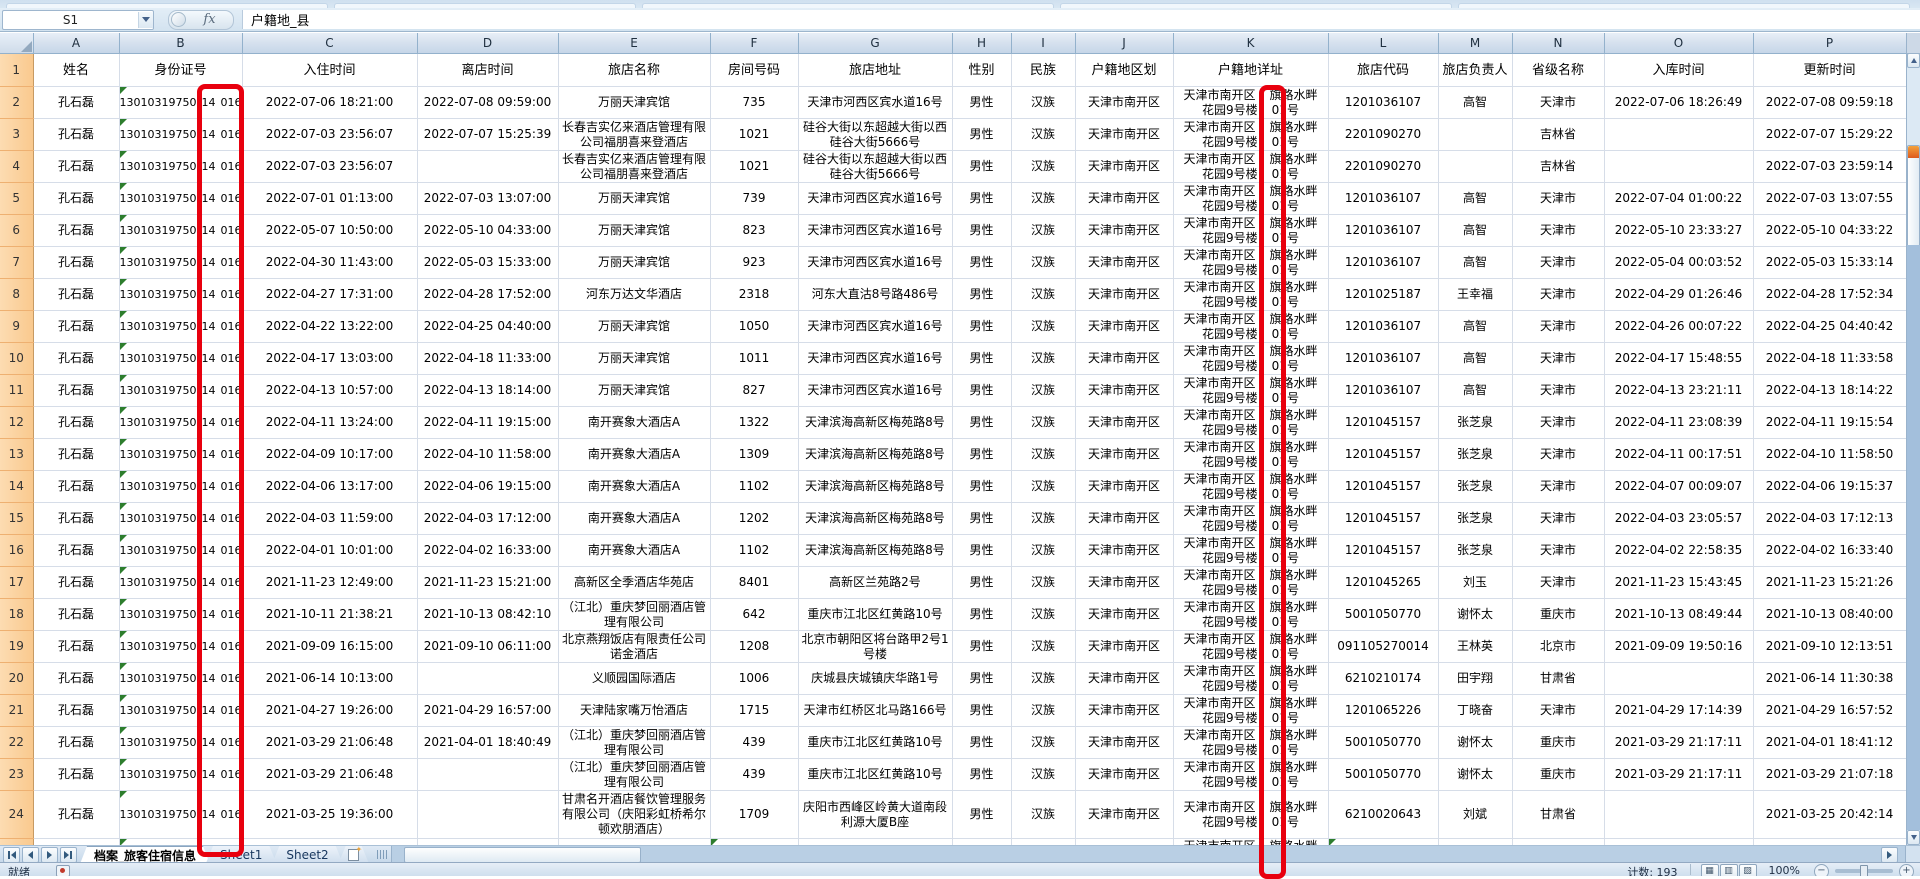 The height and width of the screenshot is (879, 1920). What do you see at coordinates (982, 326) in the screenshot?
I see `cell-H-9: 男性` at bounding box center [982, 326].